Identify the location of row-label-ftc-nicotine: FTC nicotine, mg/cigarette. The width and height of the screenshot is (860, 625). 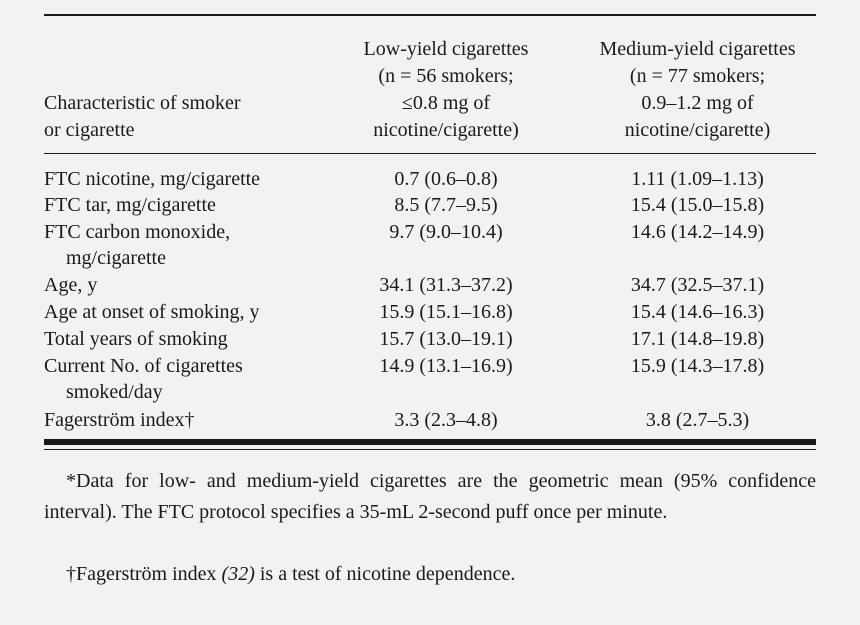
(152, 179).